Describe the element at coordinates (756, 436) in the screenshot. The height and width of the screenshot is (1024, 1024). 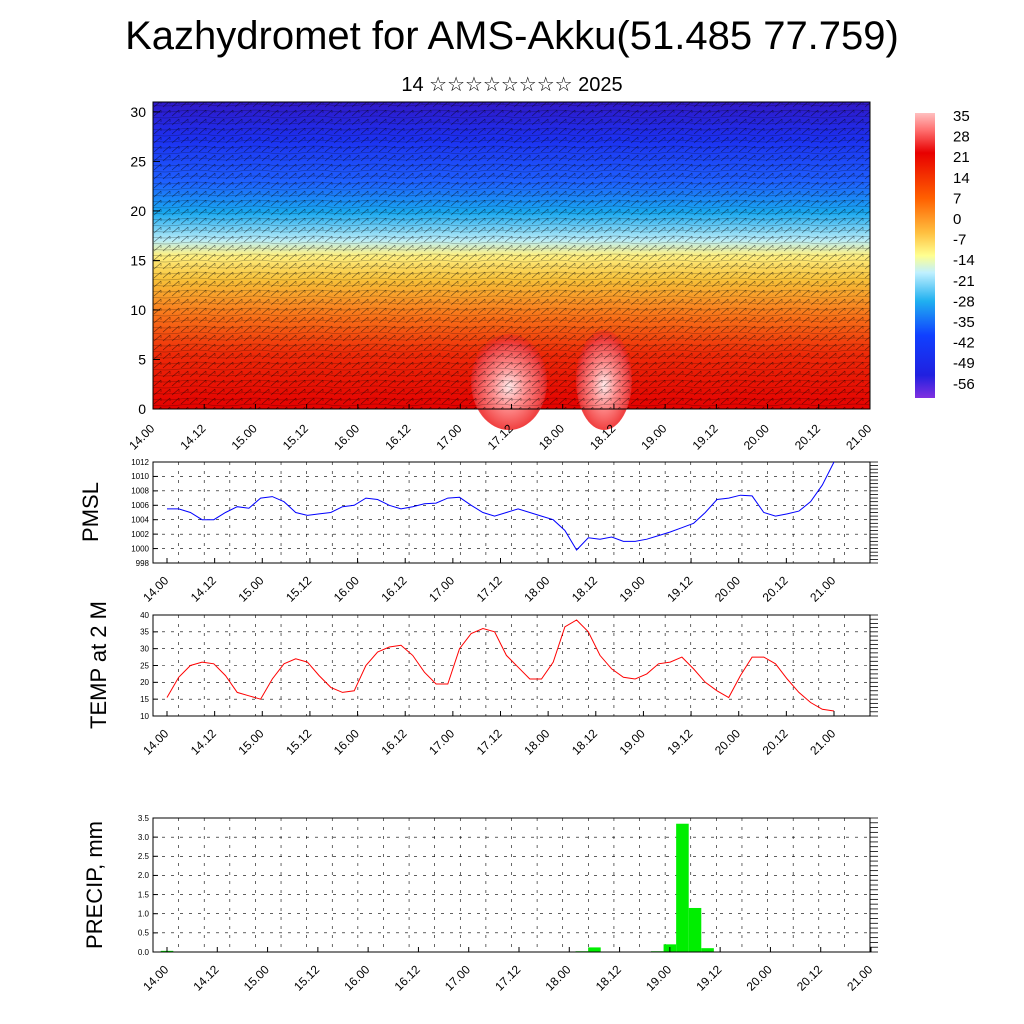
I see `heat-xtick-label: 20.00` at that location.